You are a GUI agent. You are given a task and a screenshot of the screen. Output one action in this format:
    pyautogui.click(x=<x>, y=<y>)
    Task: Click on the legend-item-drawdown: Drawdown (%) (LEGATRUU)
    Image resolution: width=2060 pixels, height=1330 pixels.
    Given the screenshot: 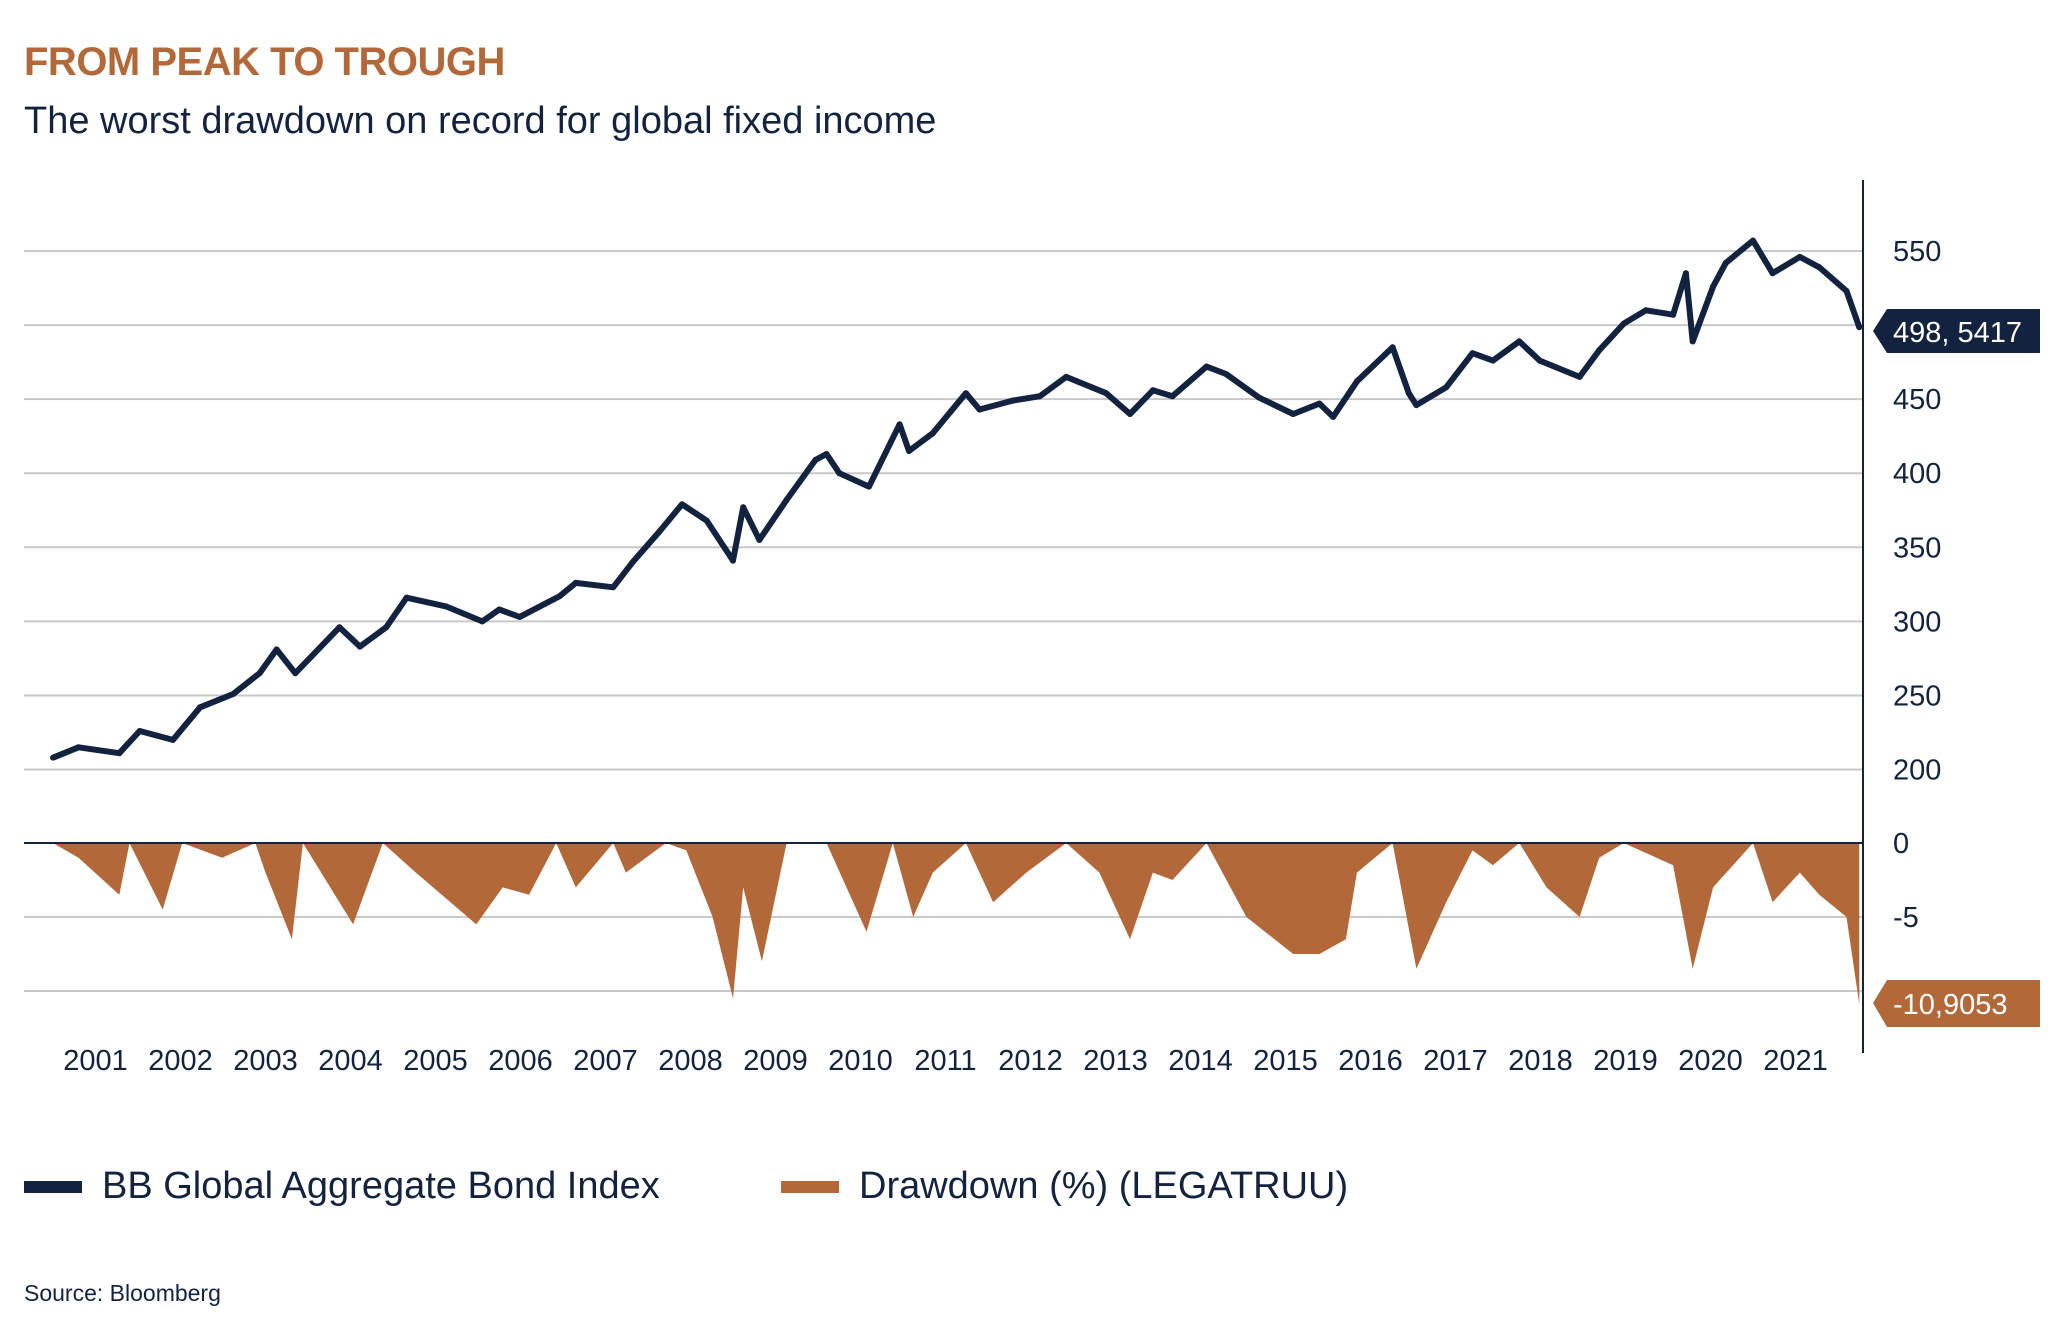 What is the action you would take?
    pyautogui.click(x=1064, y=1186)
    